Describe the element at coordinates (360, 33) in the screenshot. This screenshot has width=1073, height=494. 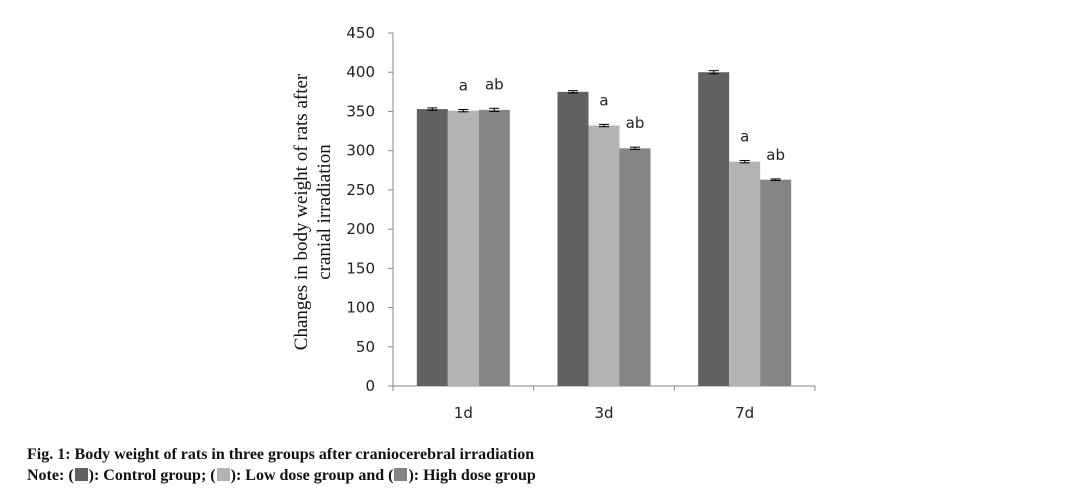
I see `y-tick-label: 450` at that location.